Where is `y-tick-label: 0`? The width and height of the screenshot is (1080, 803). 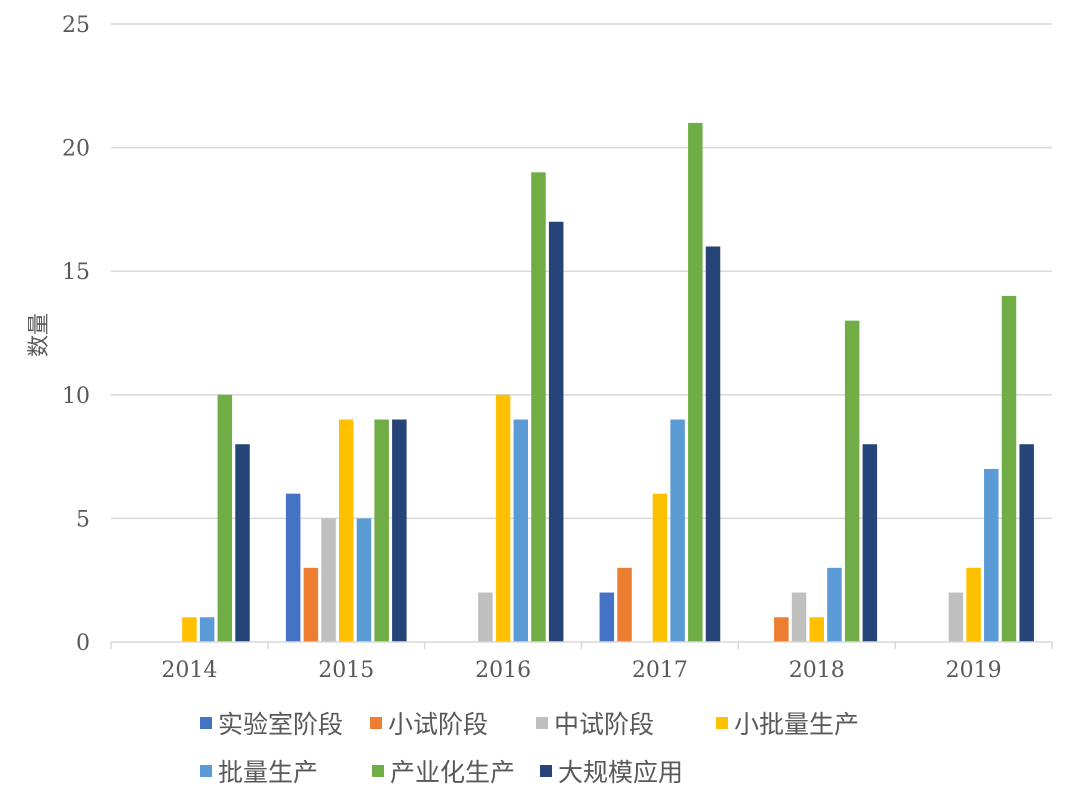
y-tick-label: 0 is located at coordinates (83, 643).